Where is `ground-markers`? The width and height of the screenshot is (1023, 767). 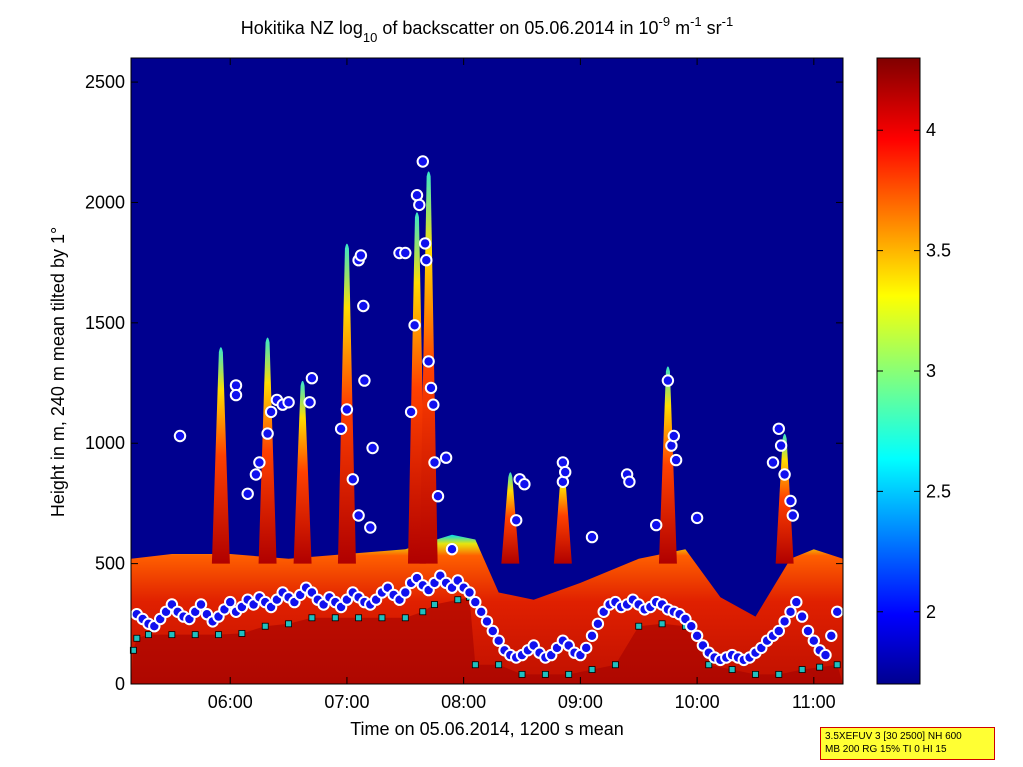 ground-markers is located at coordinates (485, 635).